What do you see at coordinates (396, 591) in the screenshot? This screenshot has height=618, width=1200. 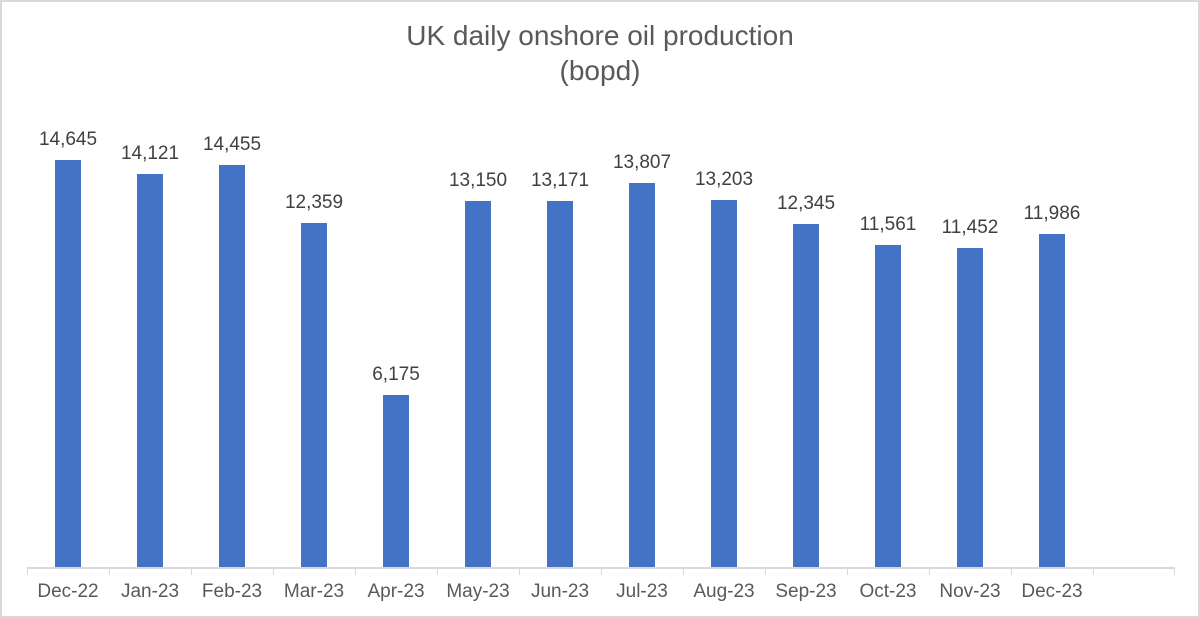 I see `x-axis-tick-label-Apr-23: Apr-23` at bounding box center [396, 591].